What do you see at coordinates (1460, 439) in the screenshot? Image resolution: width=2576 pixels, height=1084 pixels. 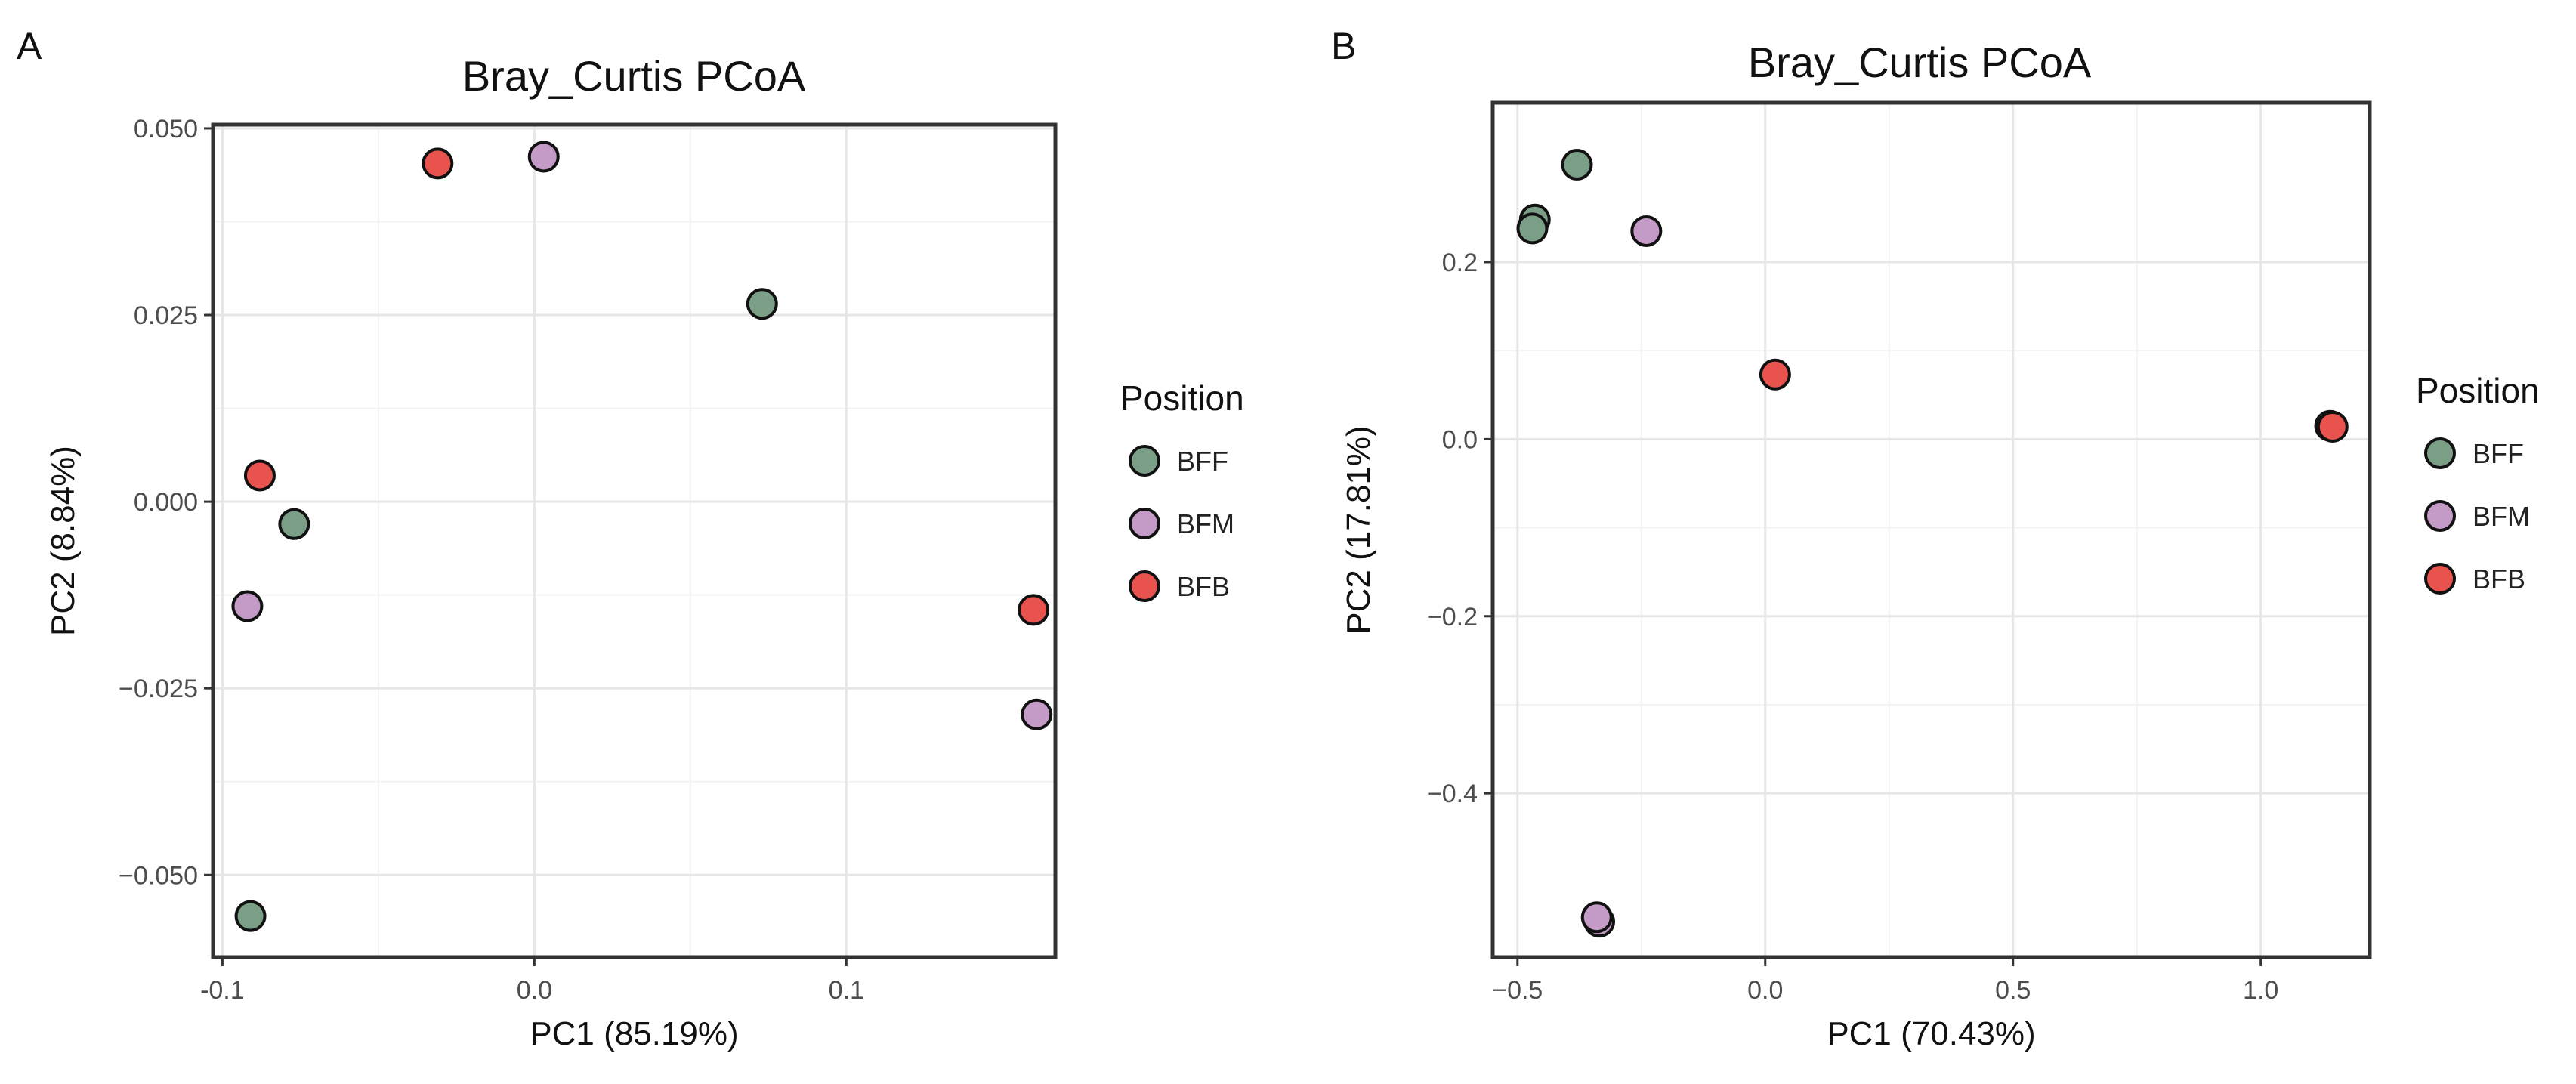 I see `y-tick-label: 0.0` at bounding box center [1460, 439].